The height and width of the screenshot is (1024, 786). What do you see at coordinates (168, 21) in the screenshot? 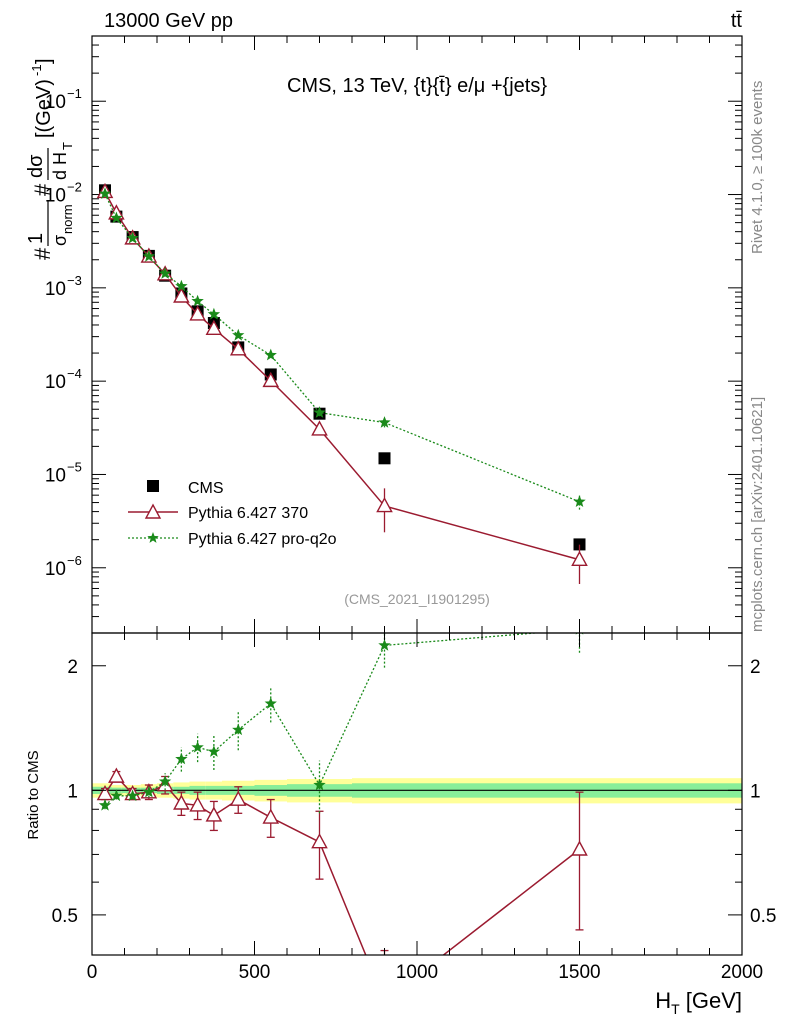
I see `header-left-label: 13000 GeV pp` at bounding box center [168, 21].